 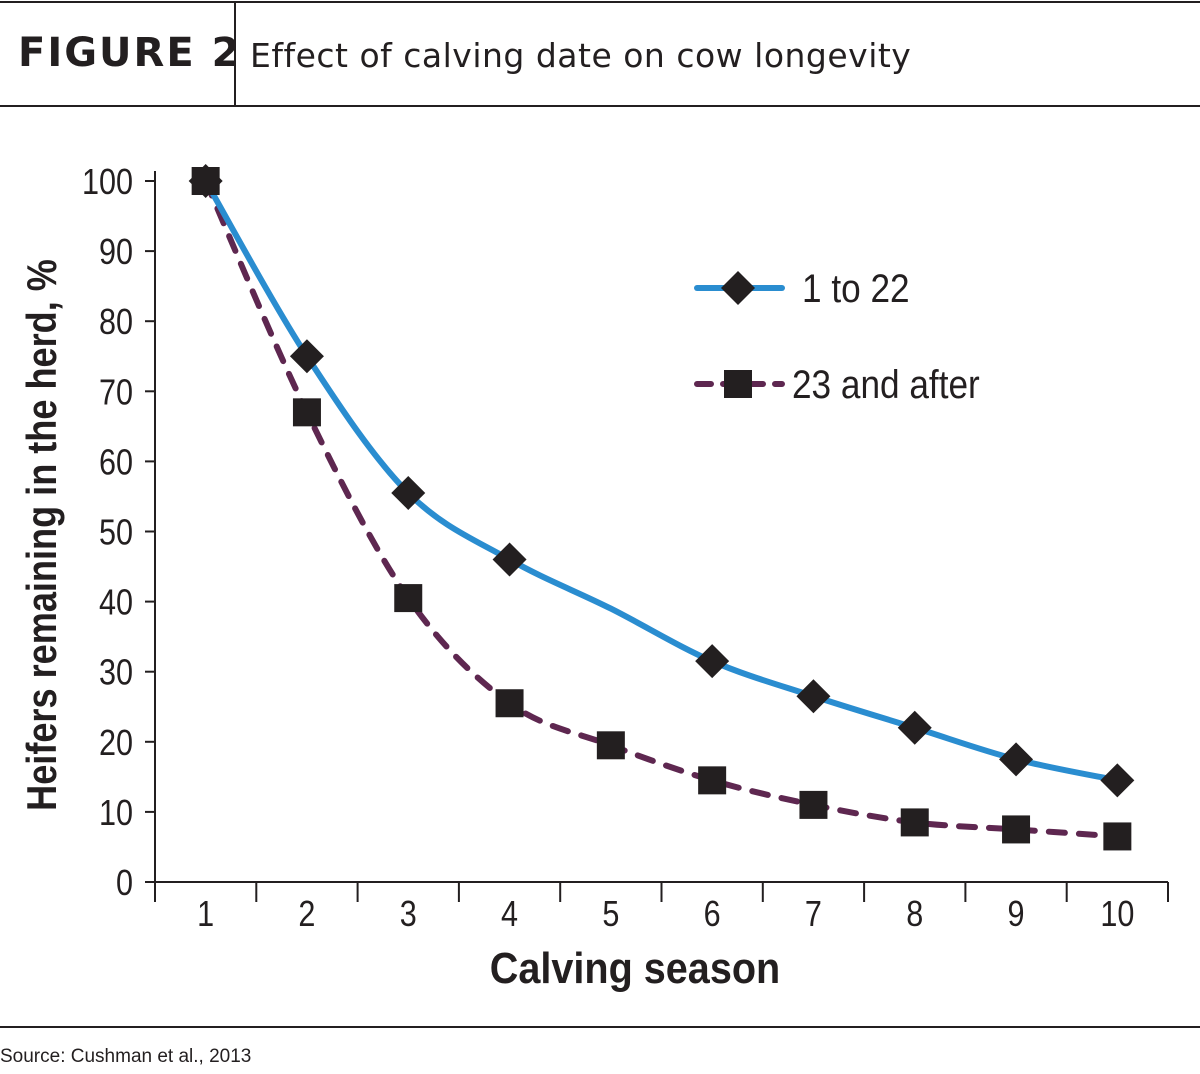 I want to click on x-tick-label: 6, so click(x=712, y=915).